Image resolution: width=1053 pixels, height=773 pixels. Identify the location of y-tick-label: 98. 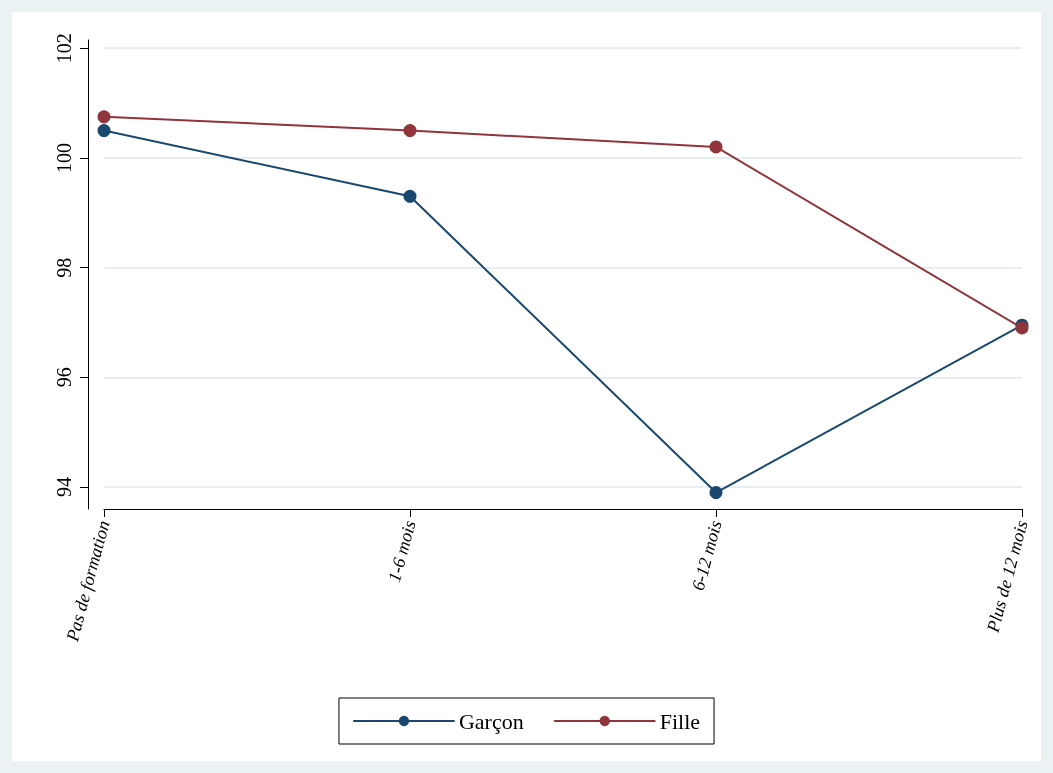
(64, 267).